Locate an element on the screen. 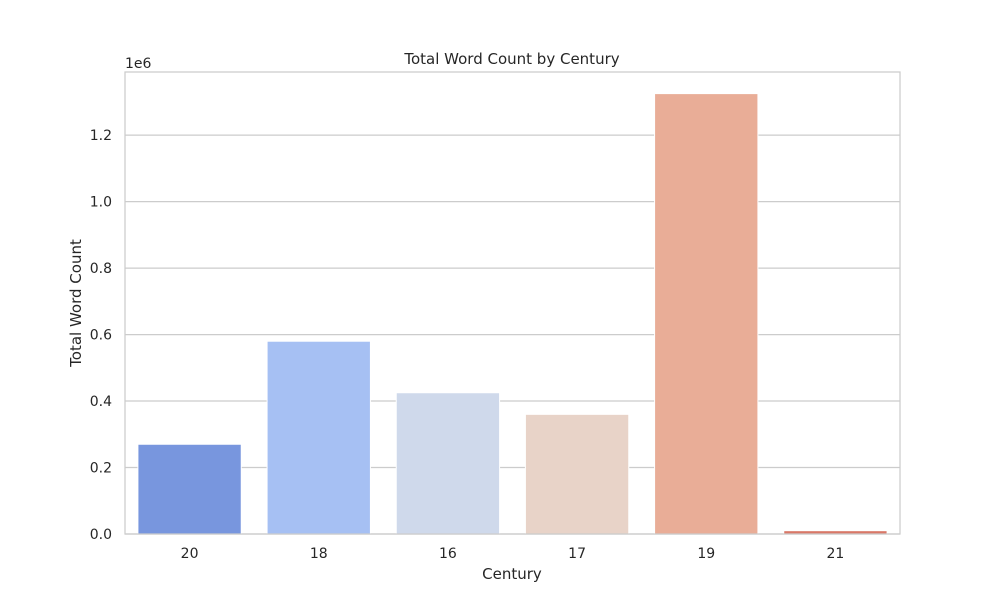 The width and height of the screenshot is (1000, 600). y-axis-multiplier: 1e6 is located at coordinates (138, 64).